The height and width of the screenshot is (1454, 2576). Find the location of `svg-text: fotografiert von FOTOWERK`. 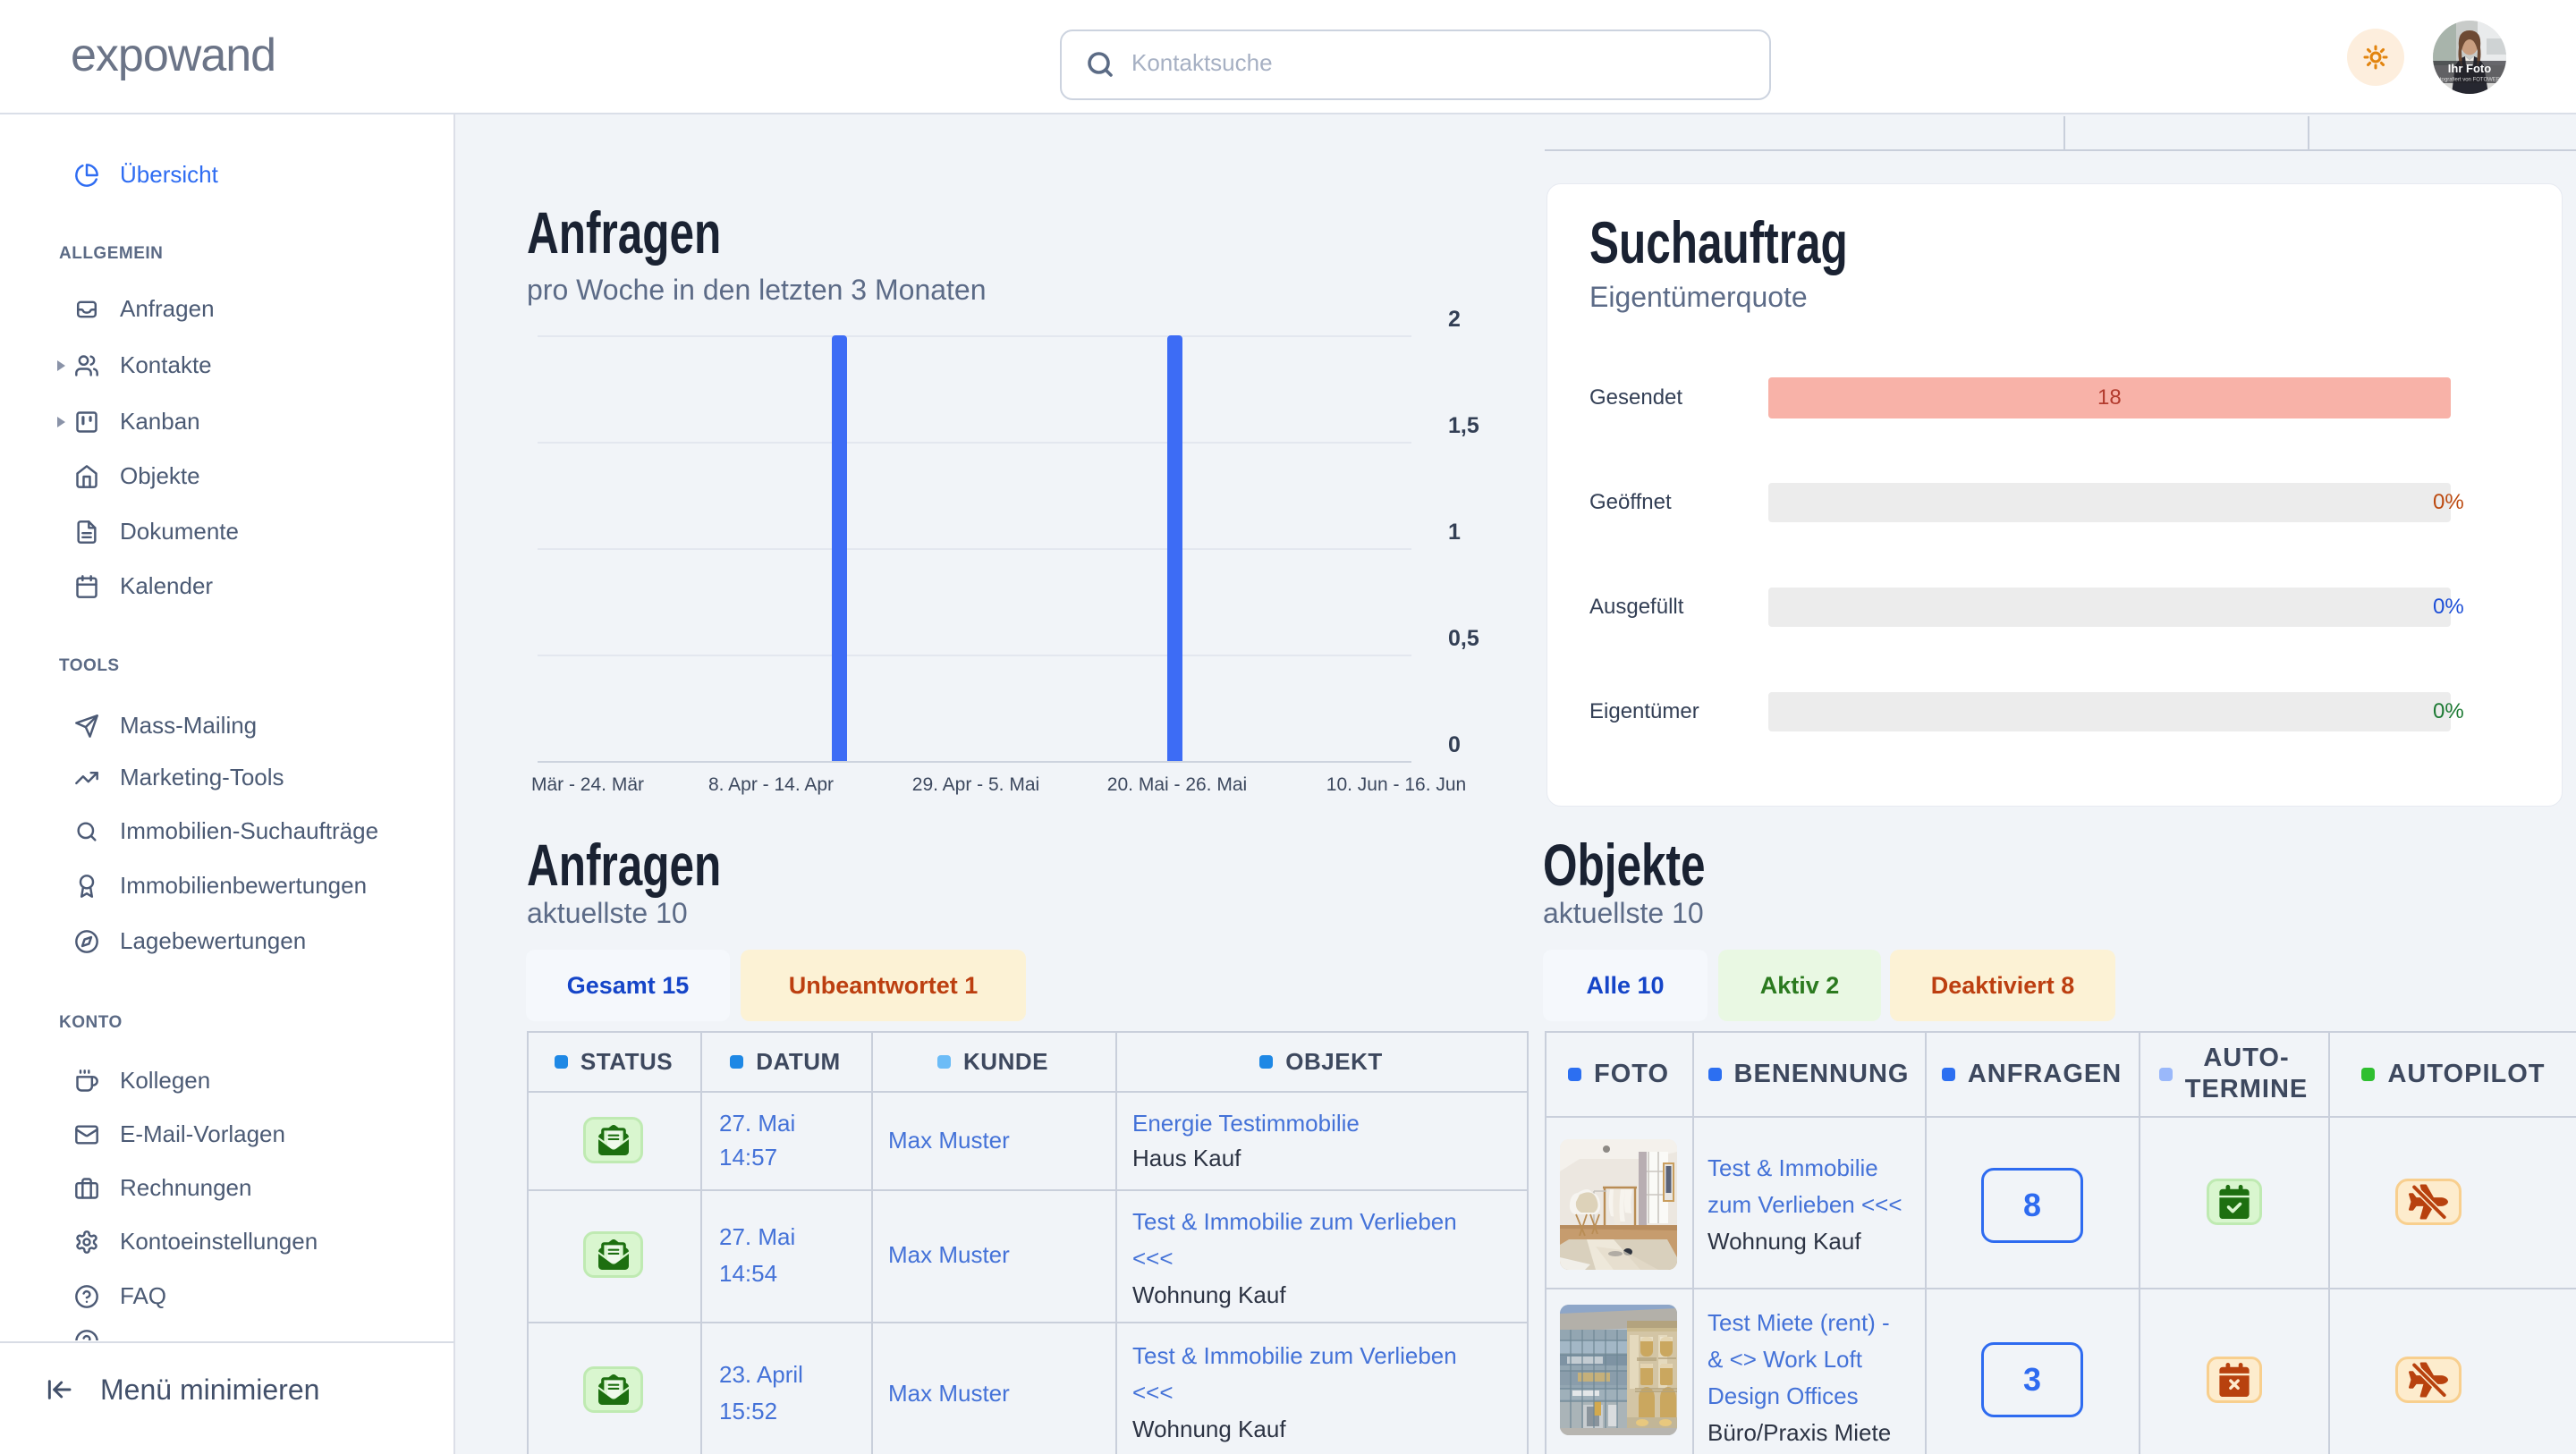

svg-text: fotografiert von FOTOWERK is located at coordinates (2470, 80).